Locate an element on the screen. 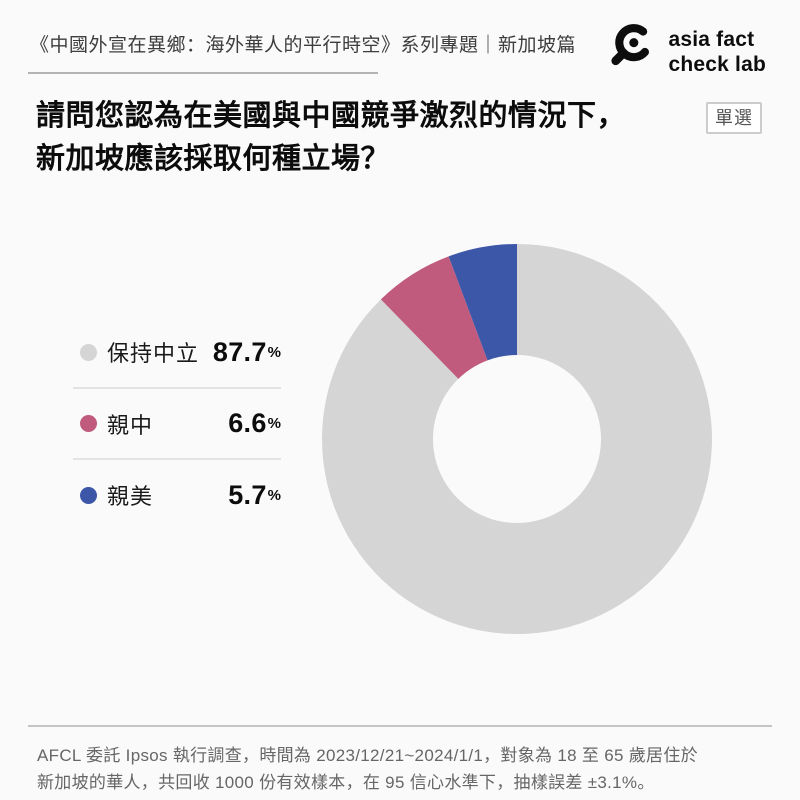 The width and height of the screenshot is (800, 800). legend-value: 6.6 is located at coordinates (247, 423).